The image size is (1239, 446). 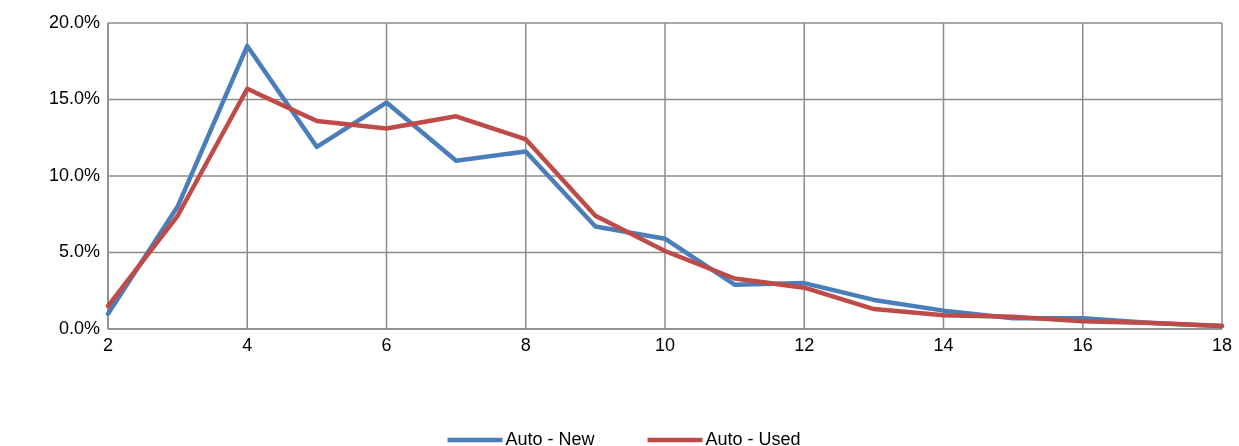 I want to click on x-tick-label: 12, so click(x=804, y=345).